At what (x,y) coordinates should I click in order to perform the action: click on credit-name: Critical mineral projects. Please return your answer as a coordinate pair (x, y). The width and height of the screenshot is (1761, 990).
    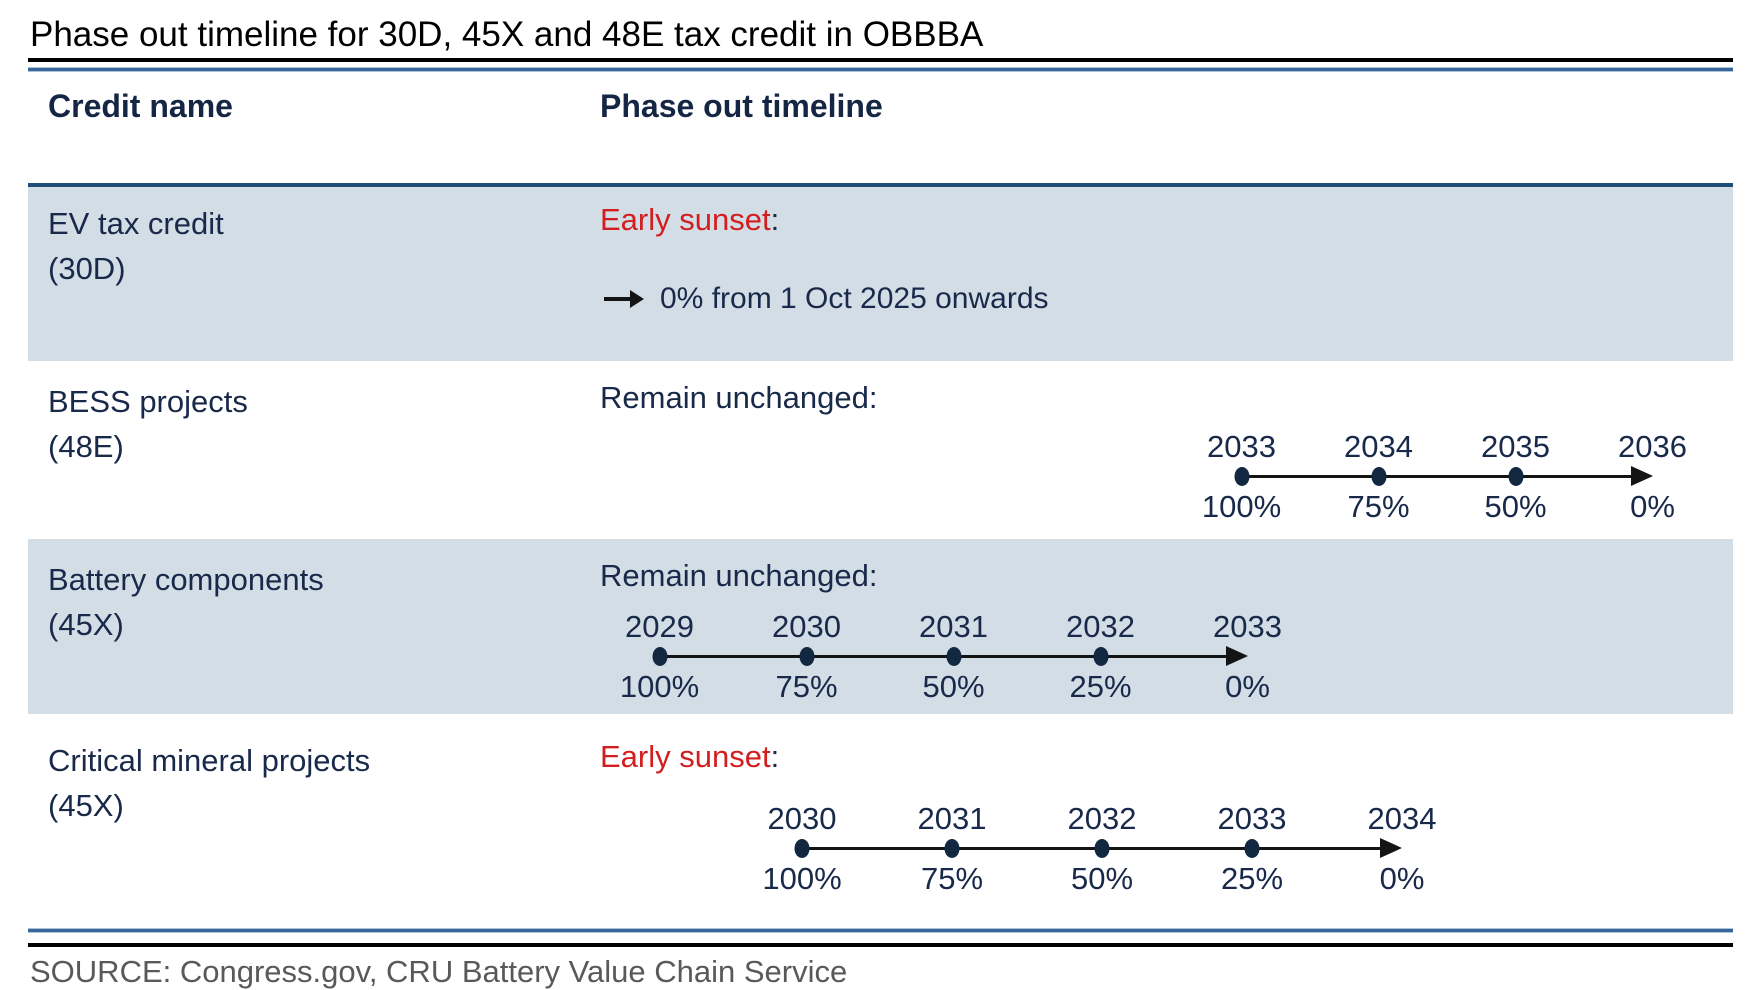
    Looking at the image, I should click on (209, 760).